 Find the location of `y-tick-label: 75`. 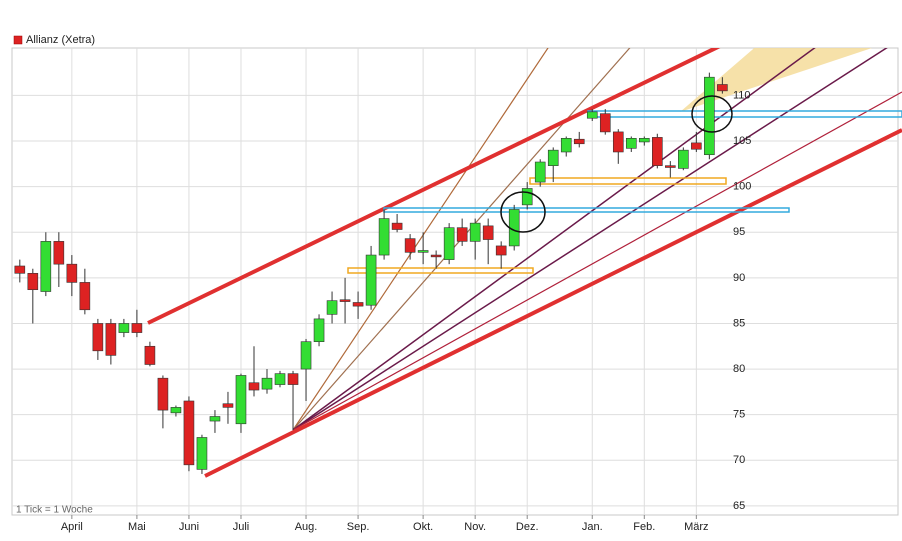

y-tick-label: 75 is located at coordinates (739, 415).